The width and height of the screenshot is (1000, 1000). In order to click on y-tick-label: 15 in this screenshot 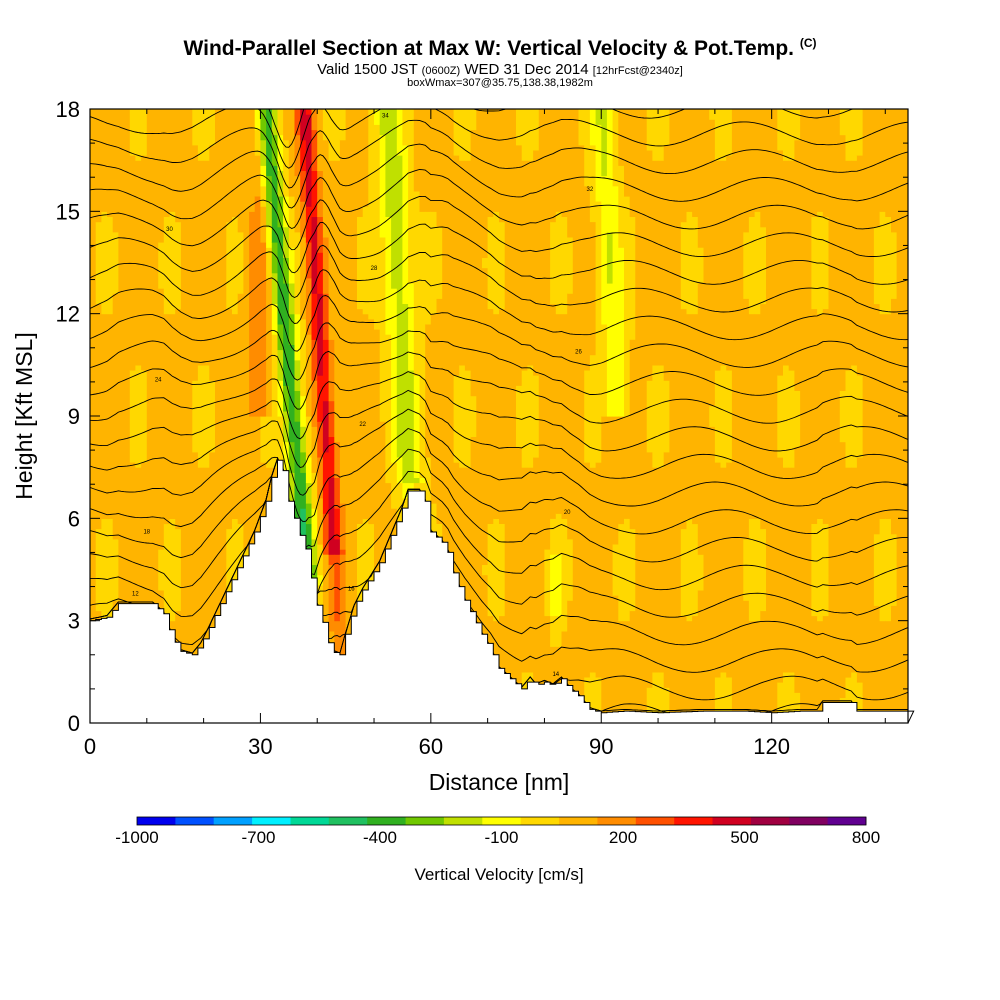, I will do `click(68, 211)`.